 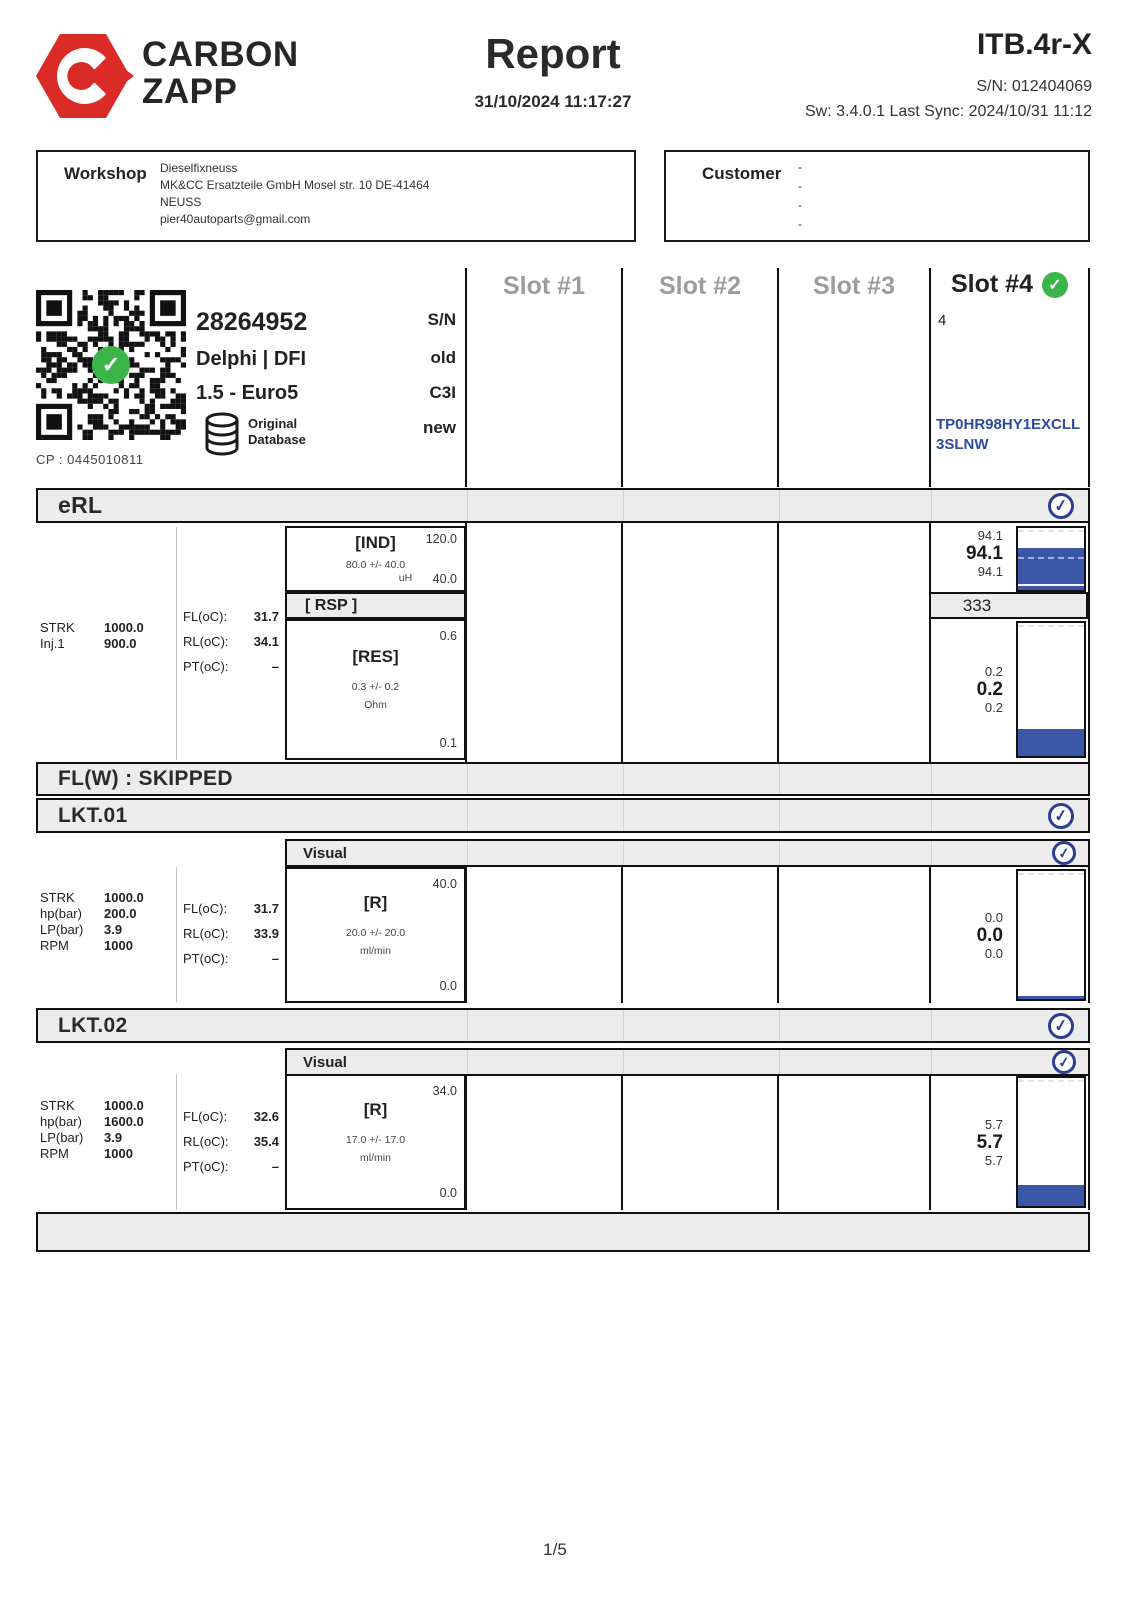 What do you see at coordinates (231, 1116) in the screenshot?
I see `temp-row: FL(oC): 32.6` at bounding box center [231, 1116].